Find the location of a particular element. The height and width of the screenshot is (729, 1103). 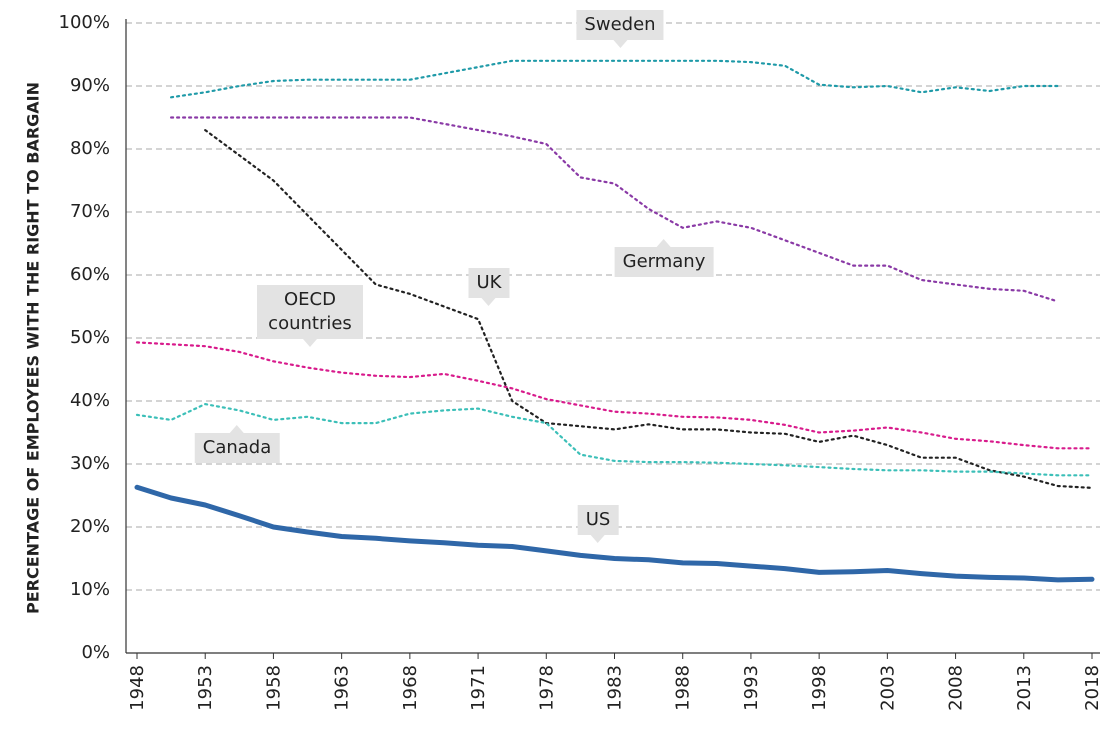

y-tick-label: 80% is located at coordinates (90, 148).